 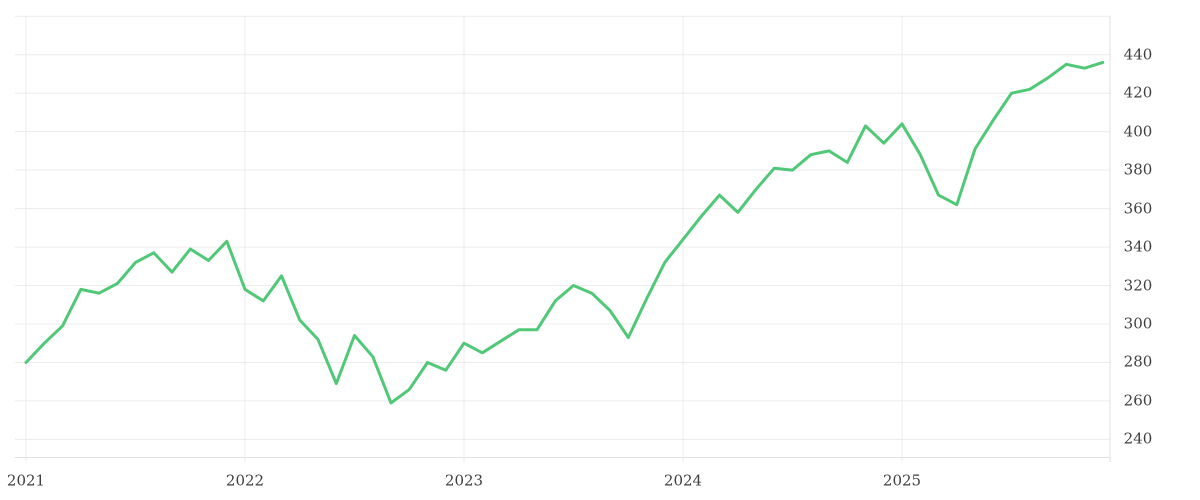 What do you see at coordinates (1138, 169) in the screenshot?
I see `y-axis-label-380: 380` at bounding box center [1138, 169].